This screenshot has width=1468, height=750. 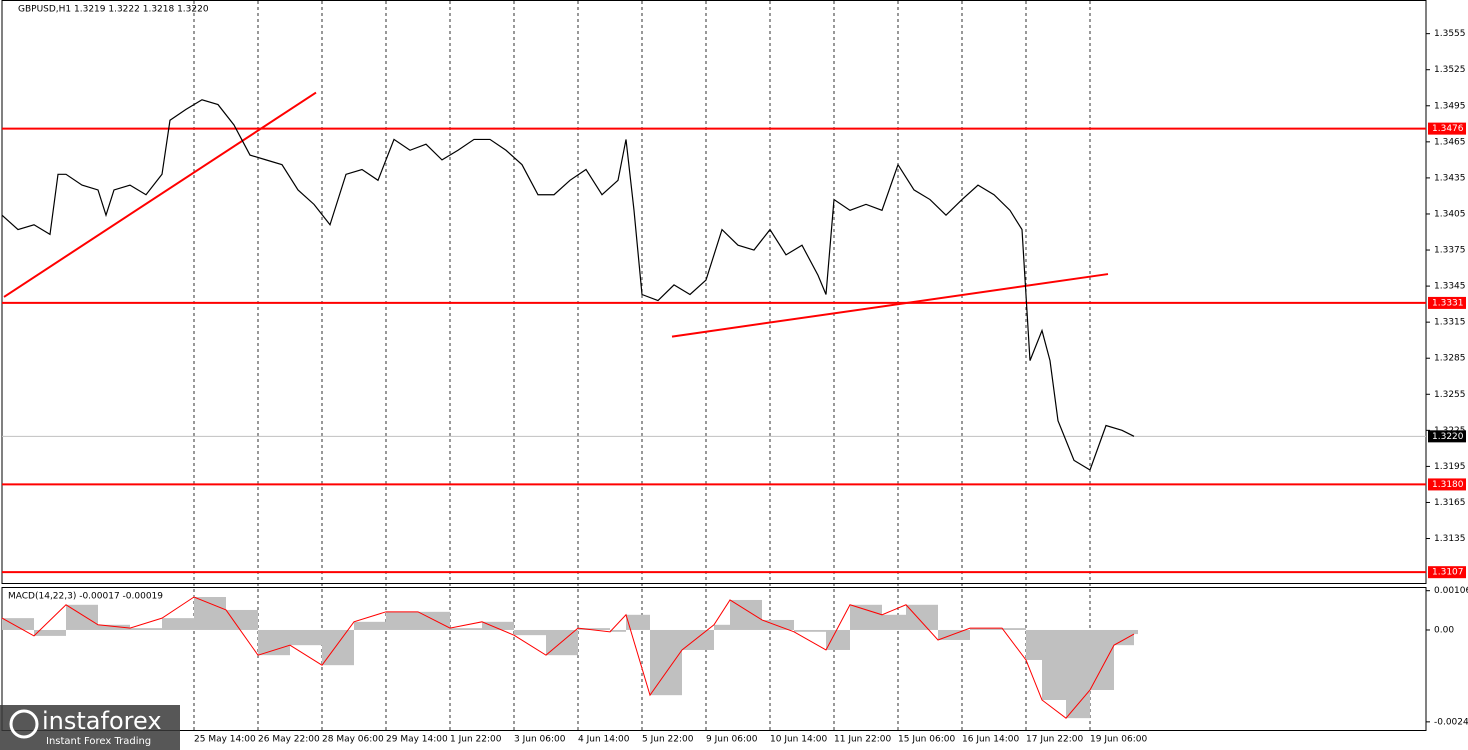 What do you see at coordinates (1450, 70) in the screenshot?
I see `y-tick-label: 1.3525` at bounding box center [1450, 70].